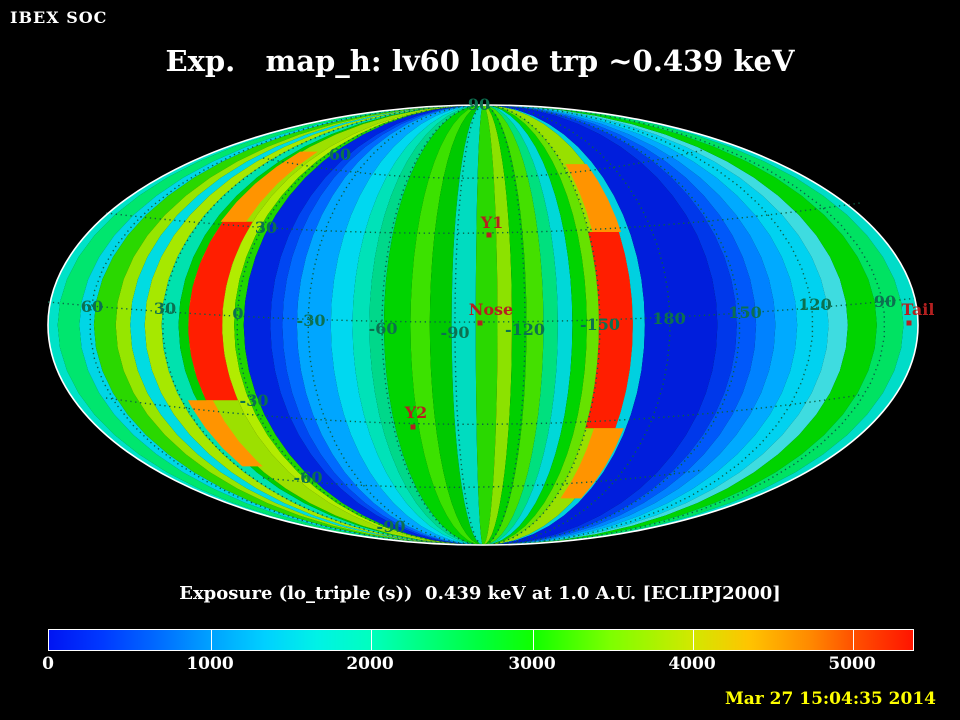 This screenshot has height=720, width=960. I want to click on longitude-label: -150, so click(600, 324).